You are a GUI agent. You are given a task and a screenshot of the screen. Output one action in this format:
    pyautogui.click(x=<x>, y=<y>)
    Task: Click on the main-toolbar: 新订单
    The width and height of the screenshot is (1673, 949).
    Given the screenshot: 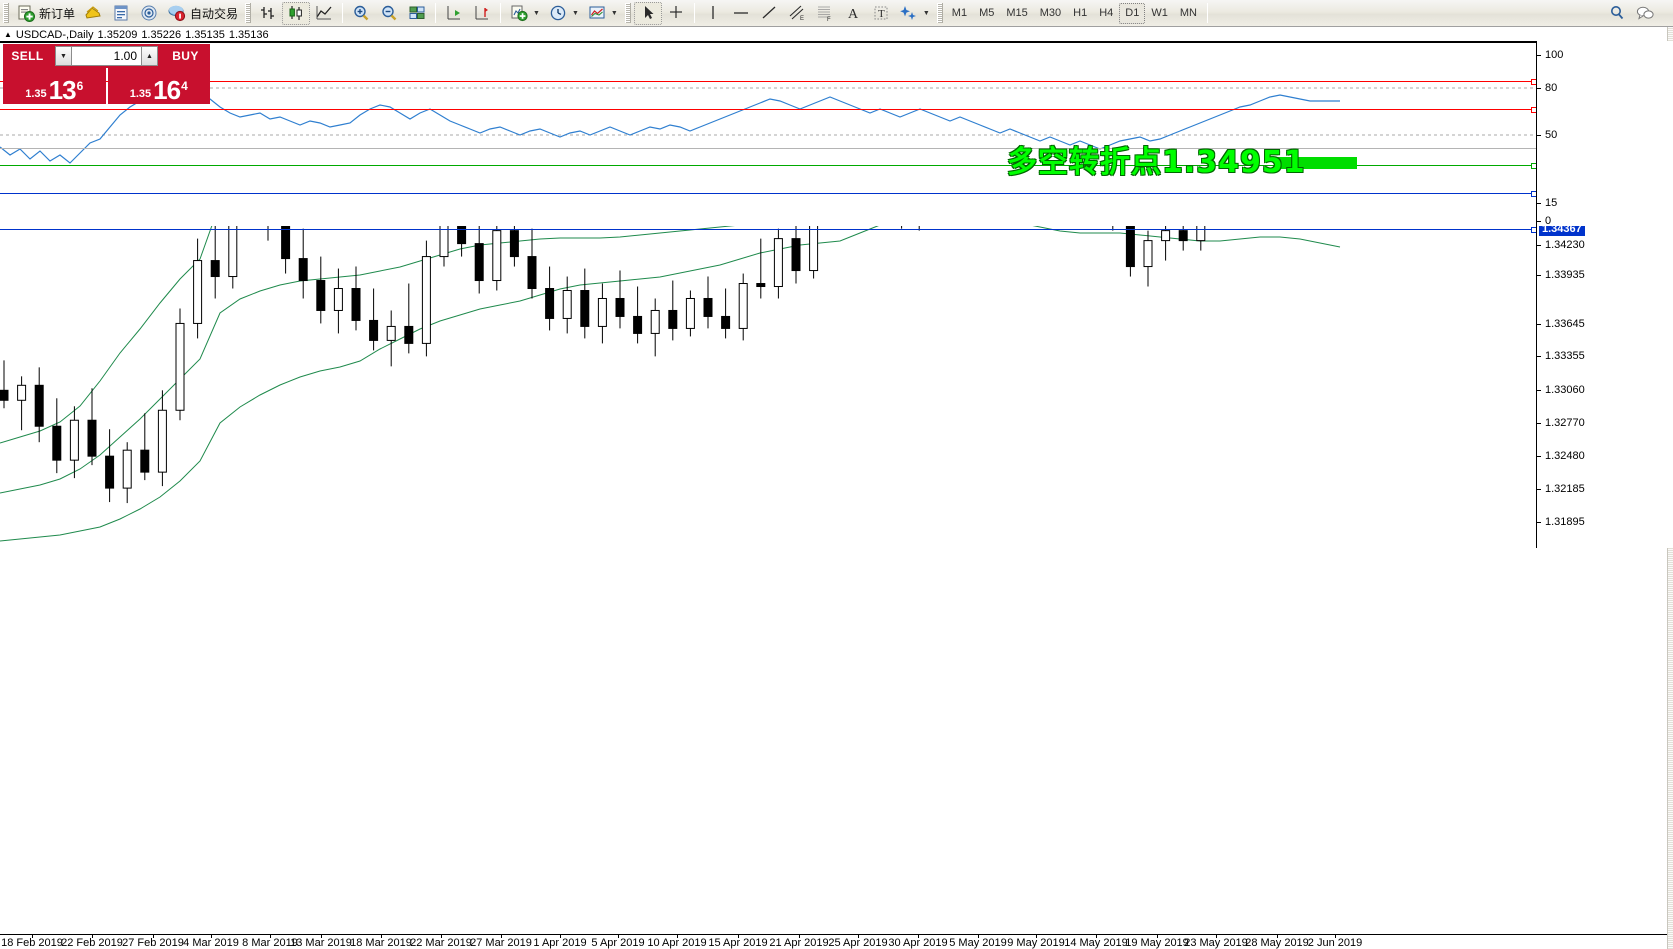 What is the action you would take?
    pyautogui.click(x=836, y=13)
    